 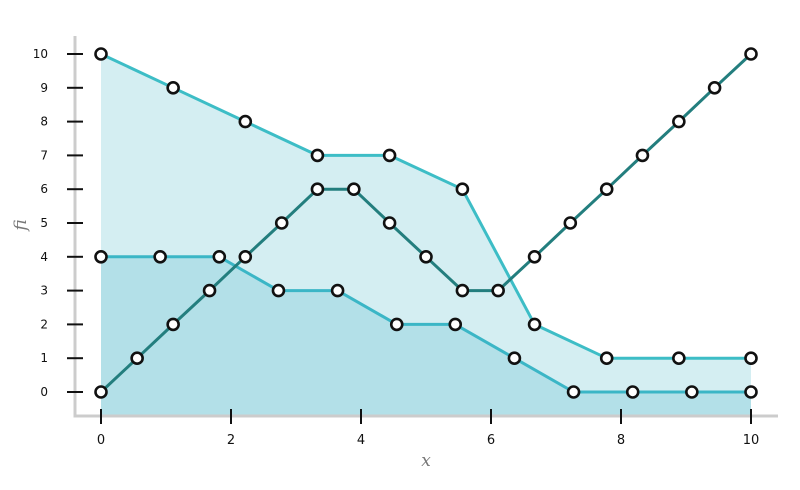 What do you see at coordinates (491, 440) in the screenshot?
I see `x-tick-label: 6` at bounding box center [491, 440].